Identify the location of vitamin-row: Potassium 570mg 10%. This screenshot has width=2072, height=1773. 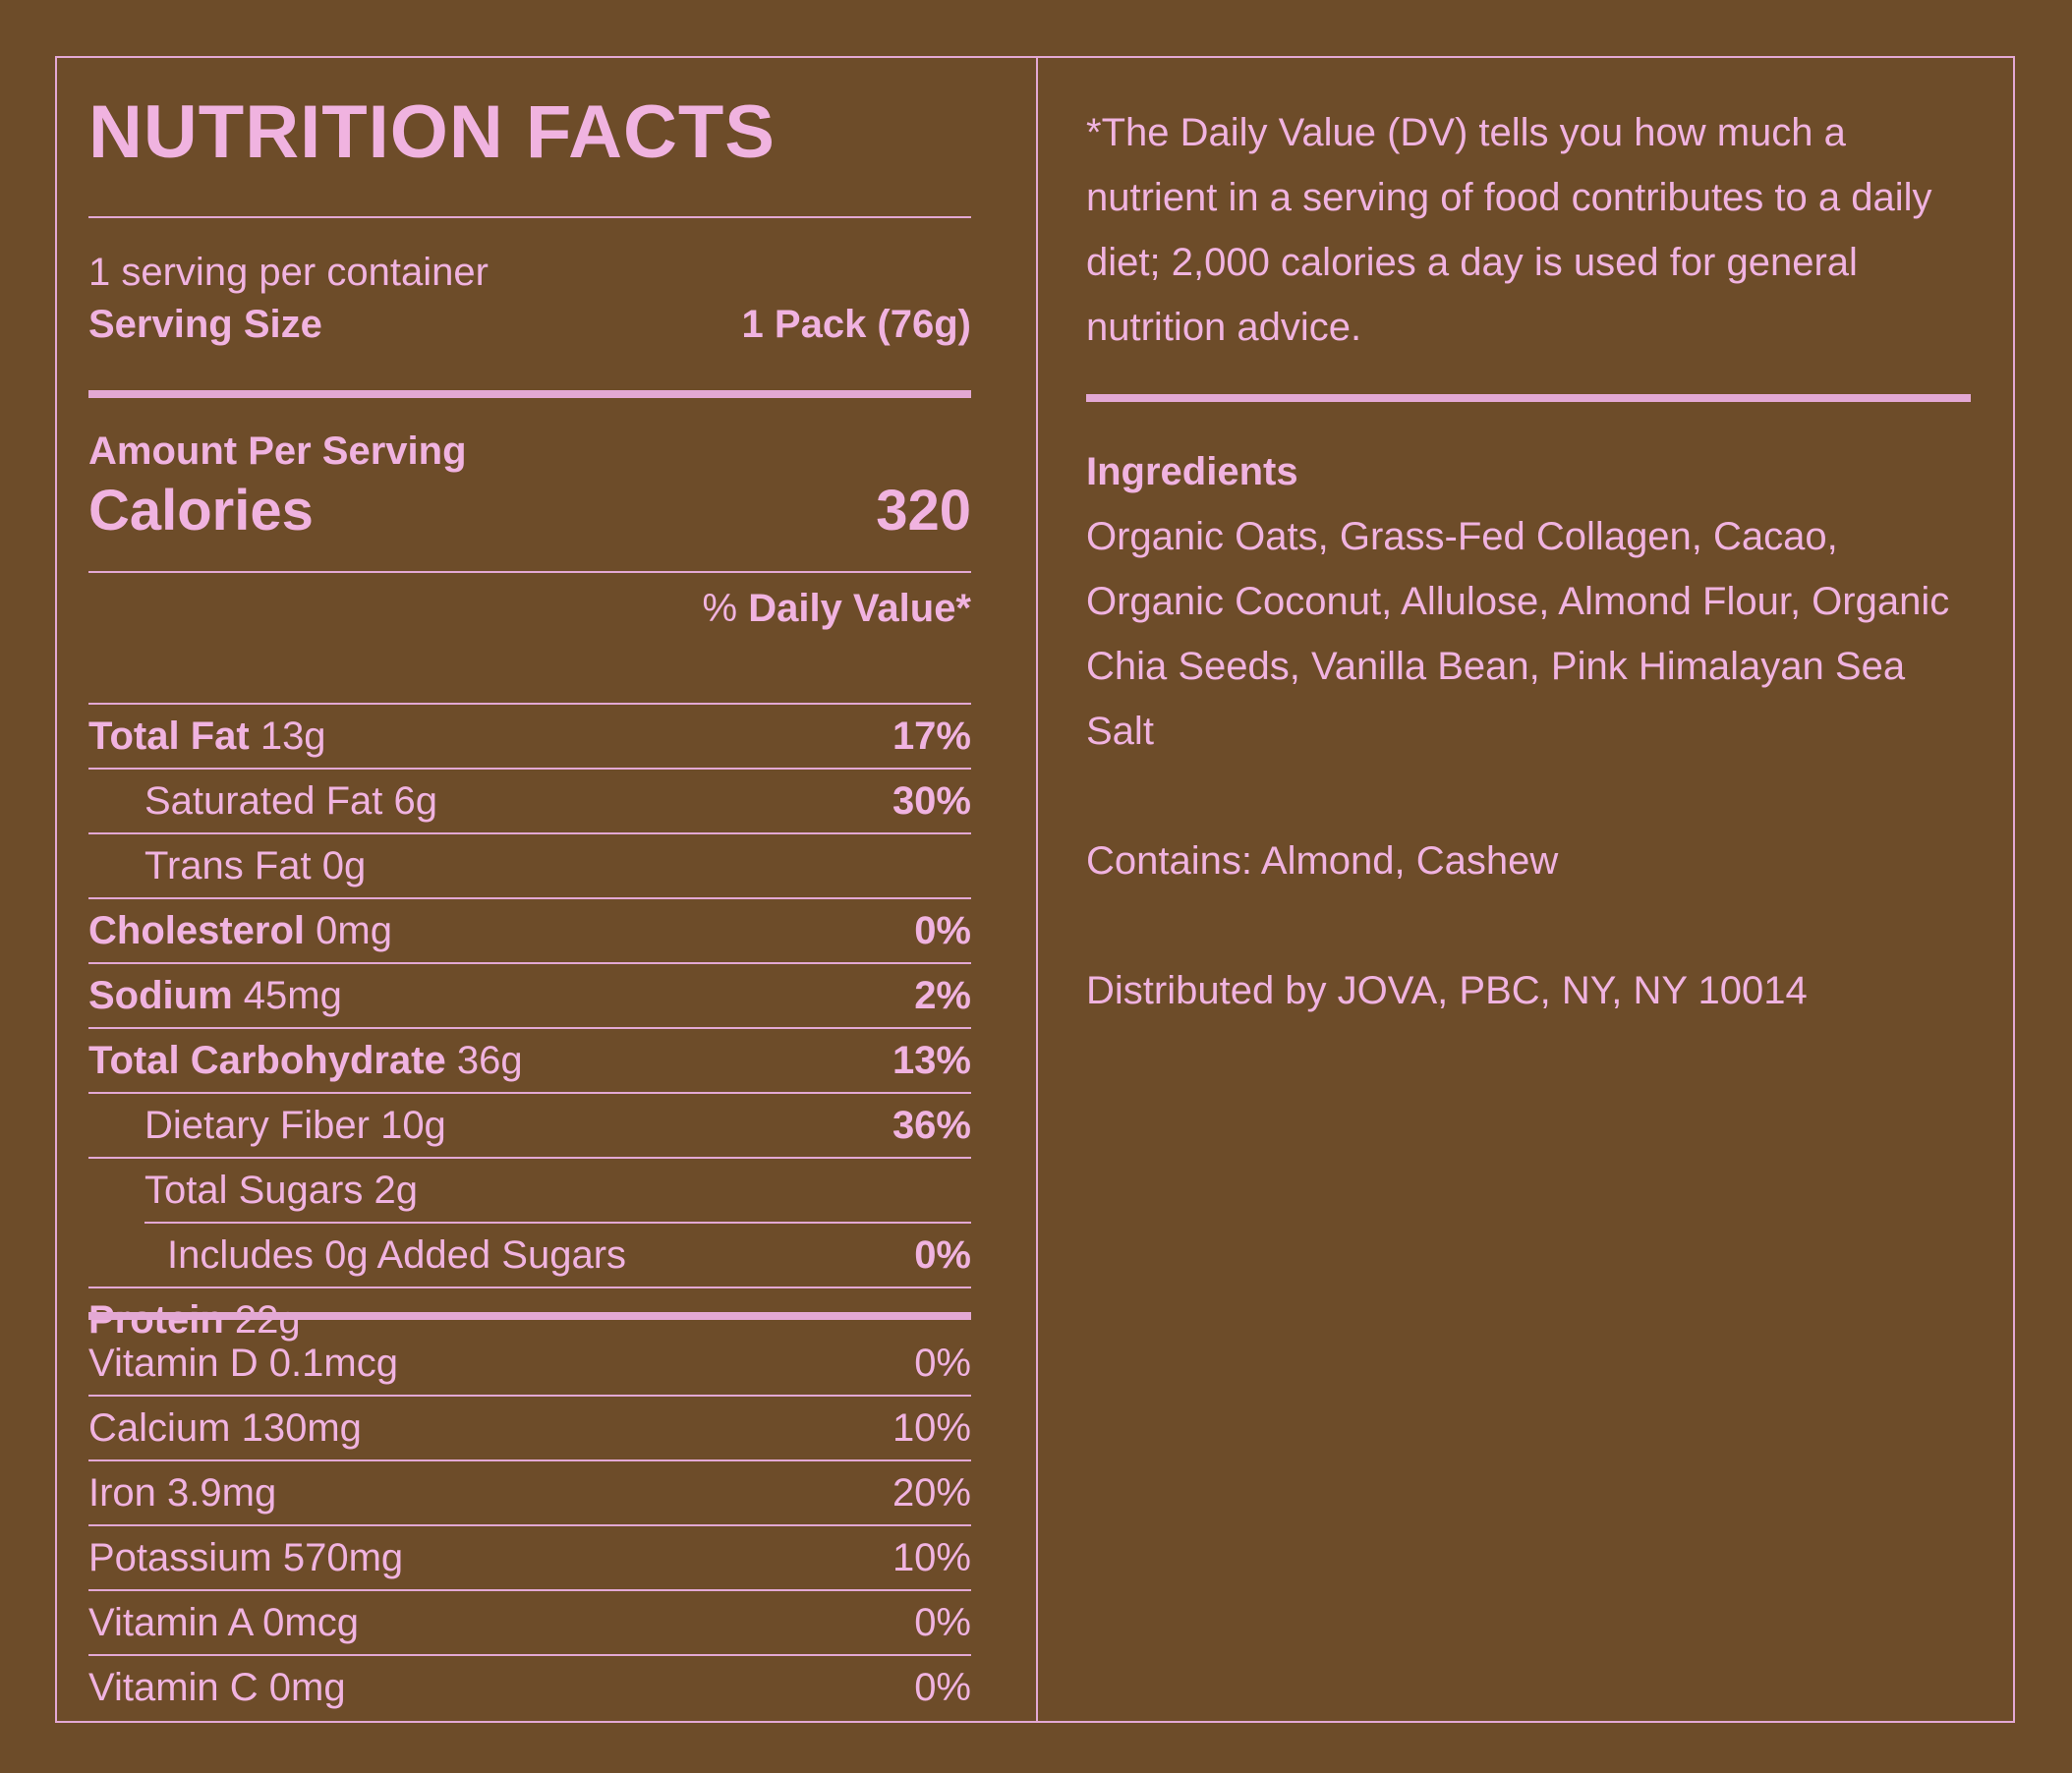
(529, 1557).